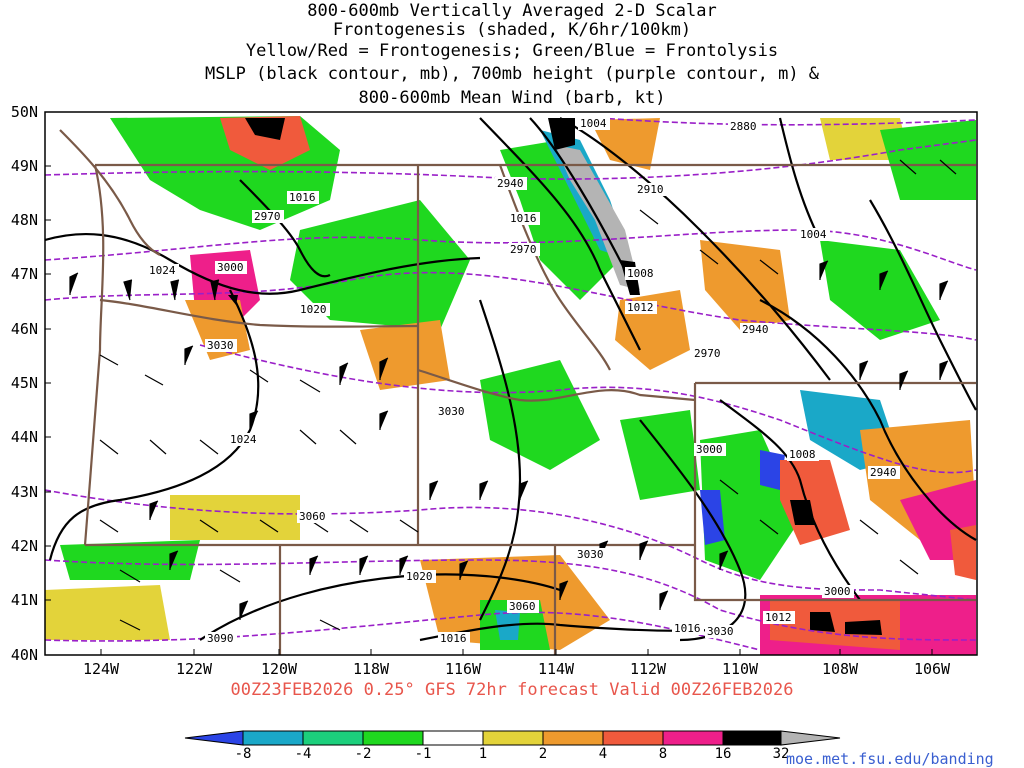 This screenshot has width=1024, height=768. What do you see at coordinates (512, 11) in the screenshot?
I see `title-line-1: 800-600mb Vertically Averaged 2-D Scalar` at bounding box center [512, 11].